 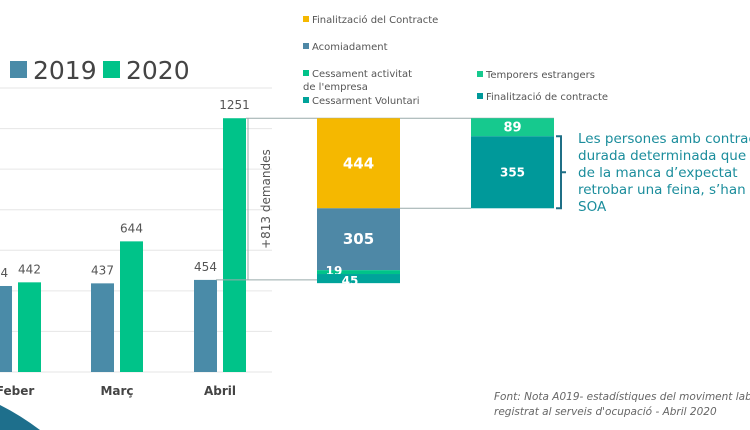 What do you see at coordinates (116, 391) in the screenshot?
I see `category-label: Març` at bounding box center [116, 391].